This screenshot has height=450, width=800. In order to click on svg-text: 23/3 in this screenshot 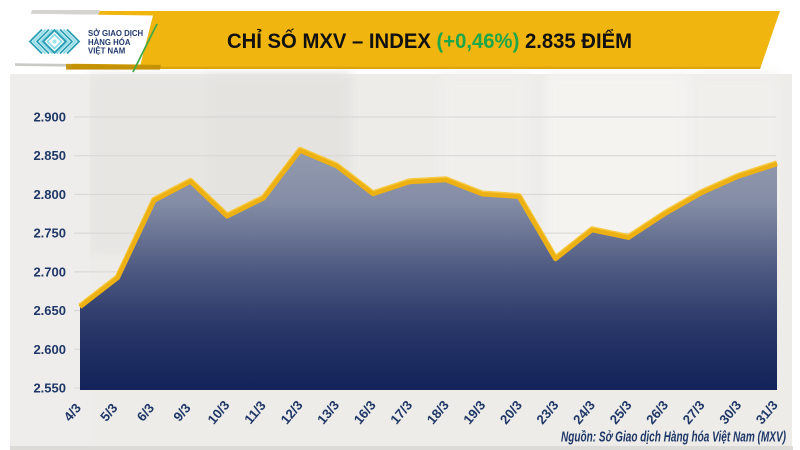, I will do `click(547, 412)`.